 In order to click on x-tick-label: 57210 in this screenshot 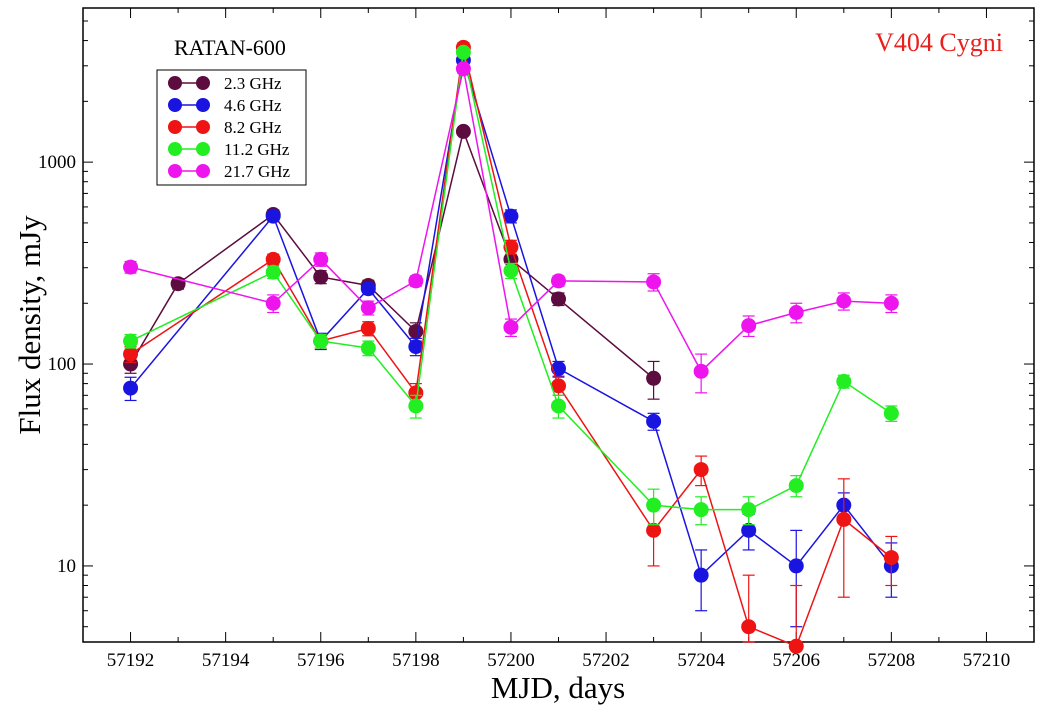, I will do `click(987, 660)`.